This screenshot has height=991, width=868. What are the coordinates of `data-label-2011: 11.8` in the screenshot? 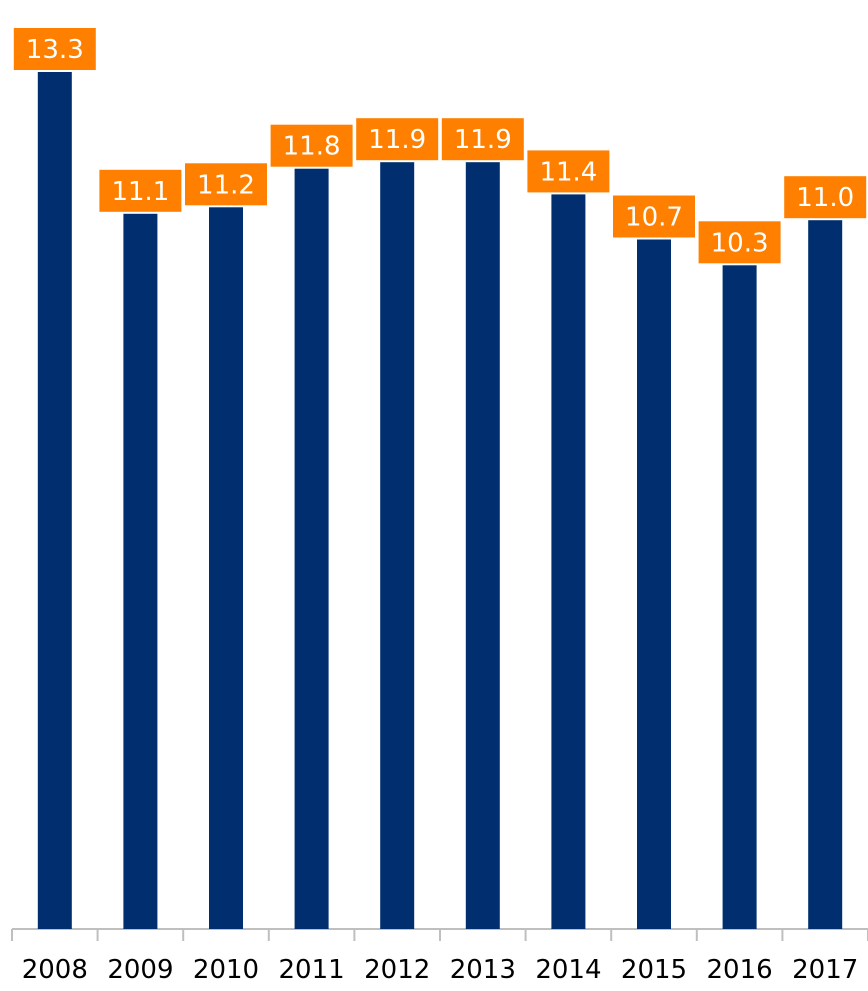 It's located at (312, 147).